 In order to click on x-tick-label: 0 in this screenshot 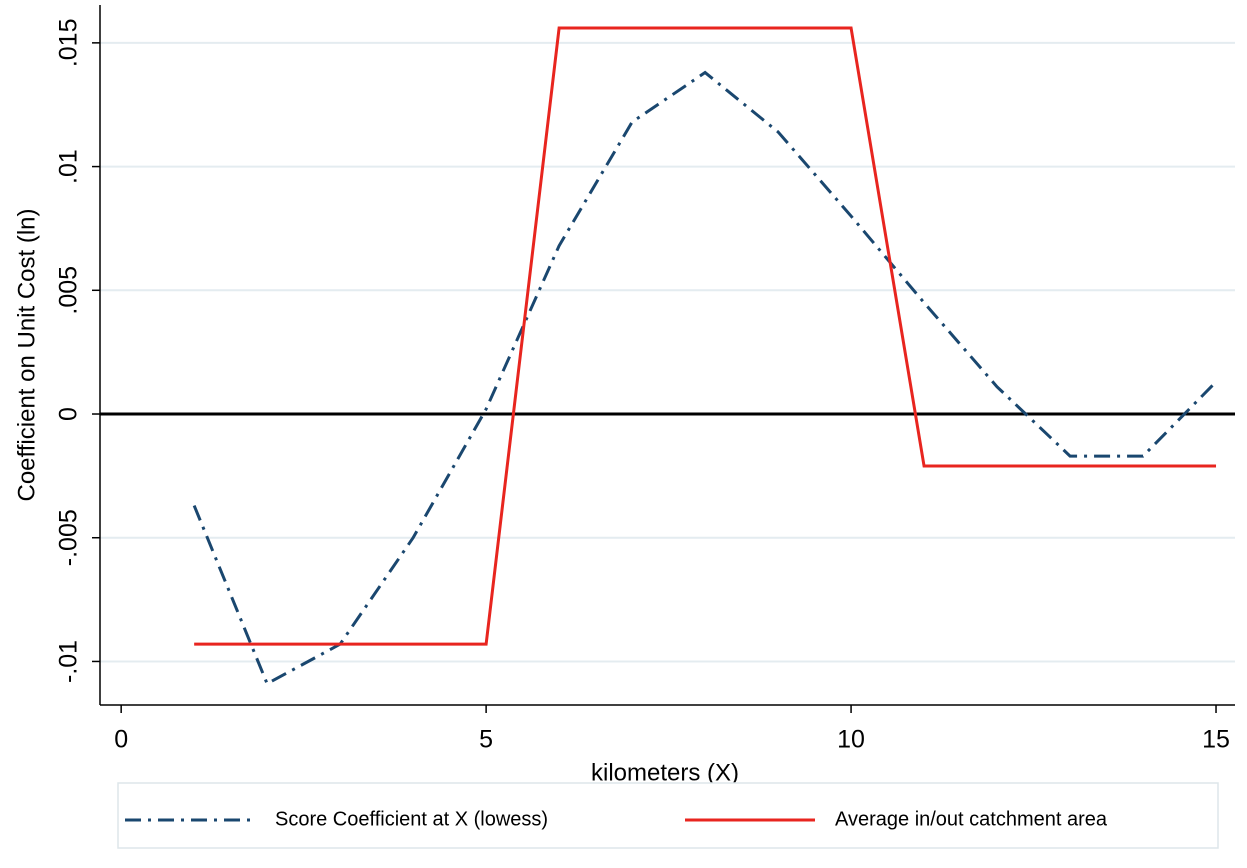, I will do `click(121, 740)`.